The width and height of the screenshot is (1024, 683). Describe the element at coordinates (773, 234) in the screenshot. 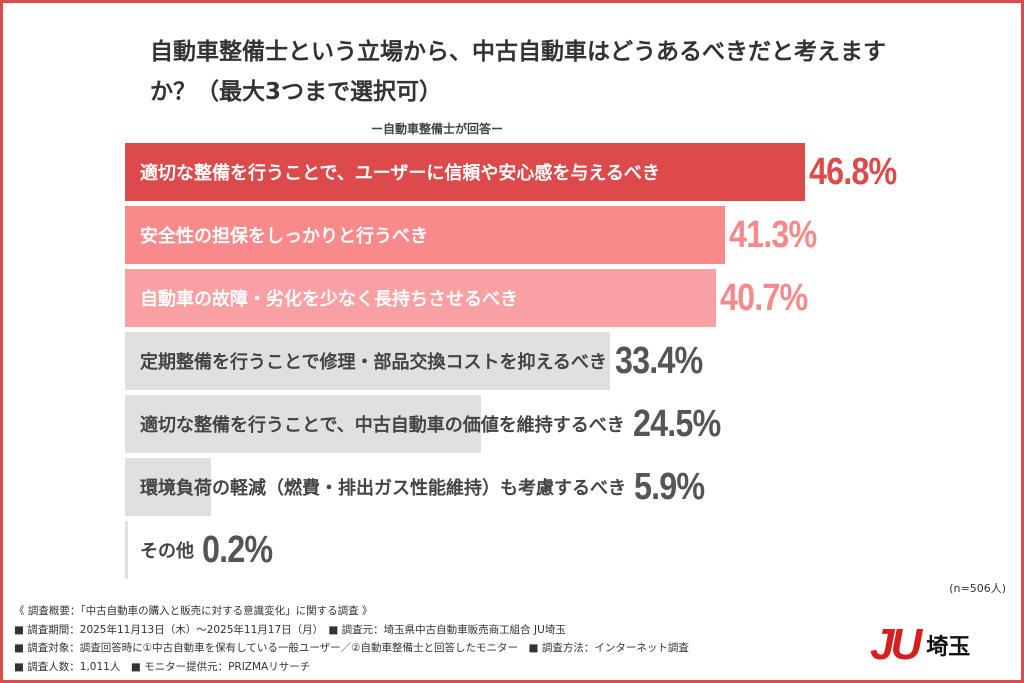

I see `value-label: 41.3%` at that location.